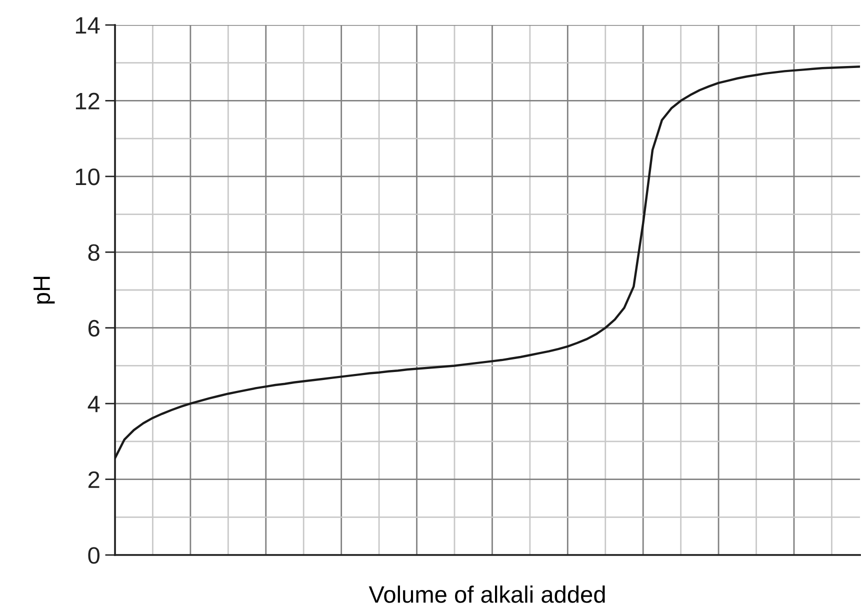  Describe the element at coordinates (94, 404) in the screenshot. I see `y-tick-label: 4` at that location.